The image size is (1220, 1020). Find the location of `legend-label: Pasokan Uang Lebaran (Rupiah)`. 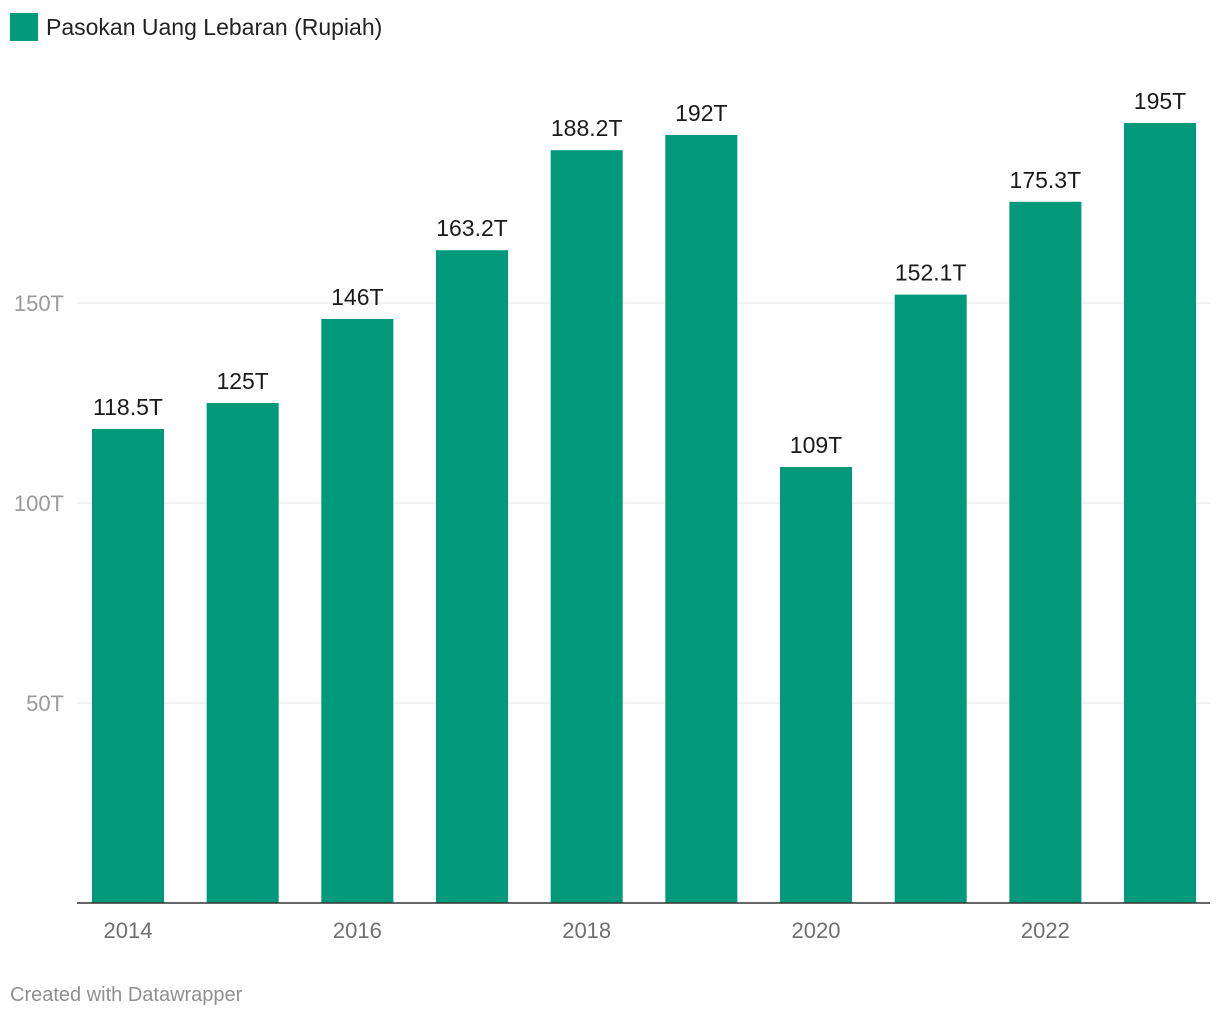

legend-label: Pasokan Uang Lebaran (Rupiah) is located at coordinates (214, 26).